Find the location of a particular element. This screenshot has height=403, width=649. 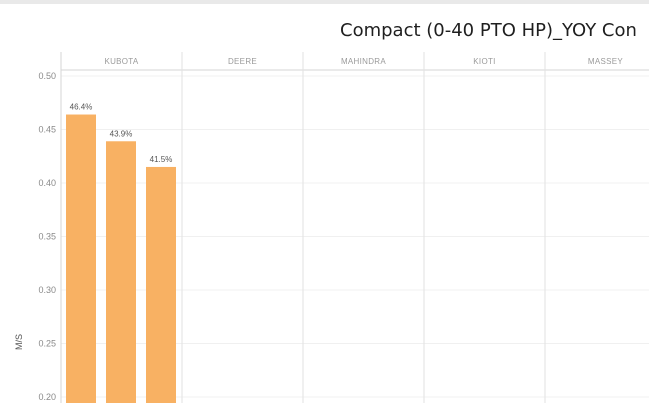

y-tick-label: 0.30 is located at coordinates (47, 290).